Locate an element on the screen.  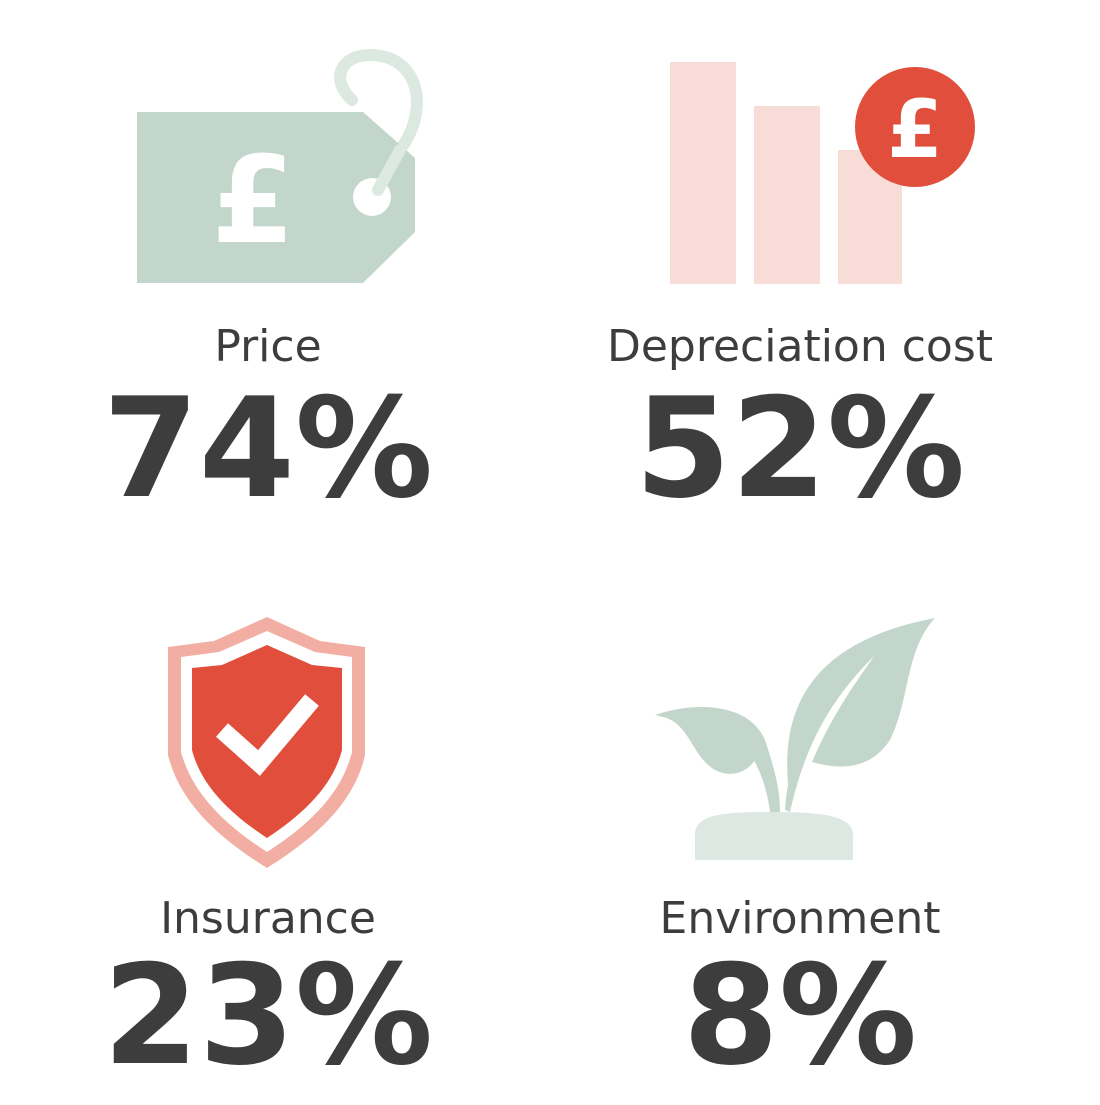
item-label: Depreciation cost is located at coordinates (800, 346).